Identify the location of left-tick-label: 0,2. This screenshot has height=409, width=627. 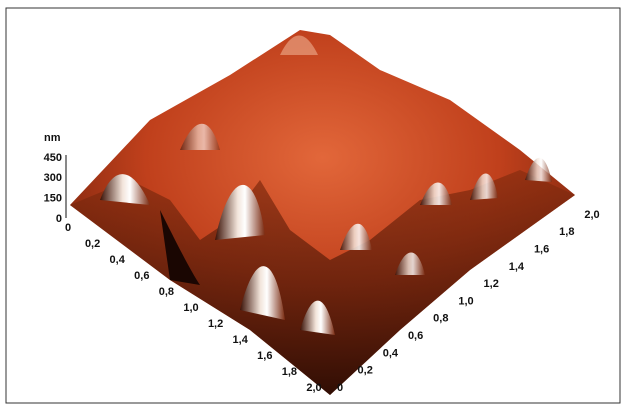
(92, 244).